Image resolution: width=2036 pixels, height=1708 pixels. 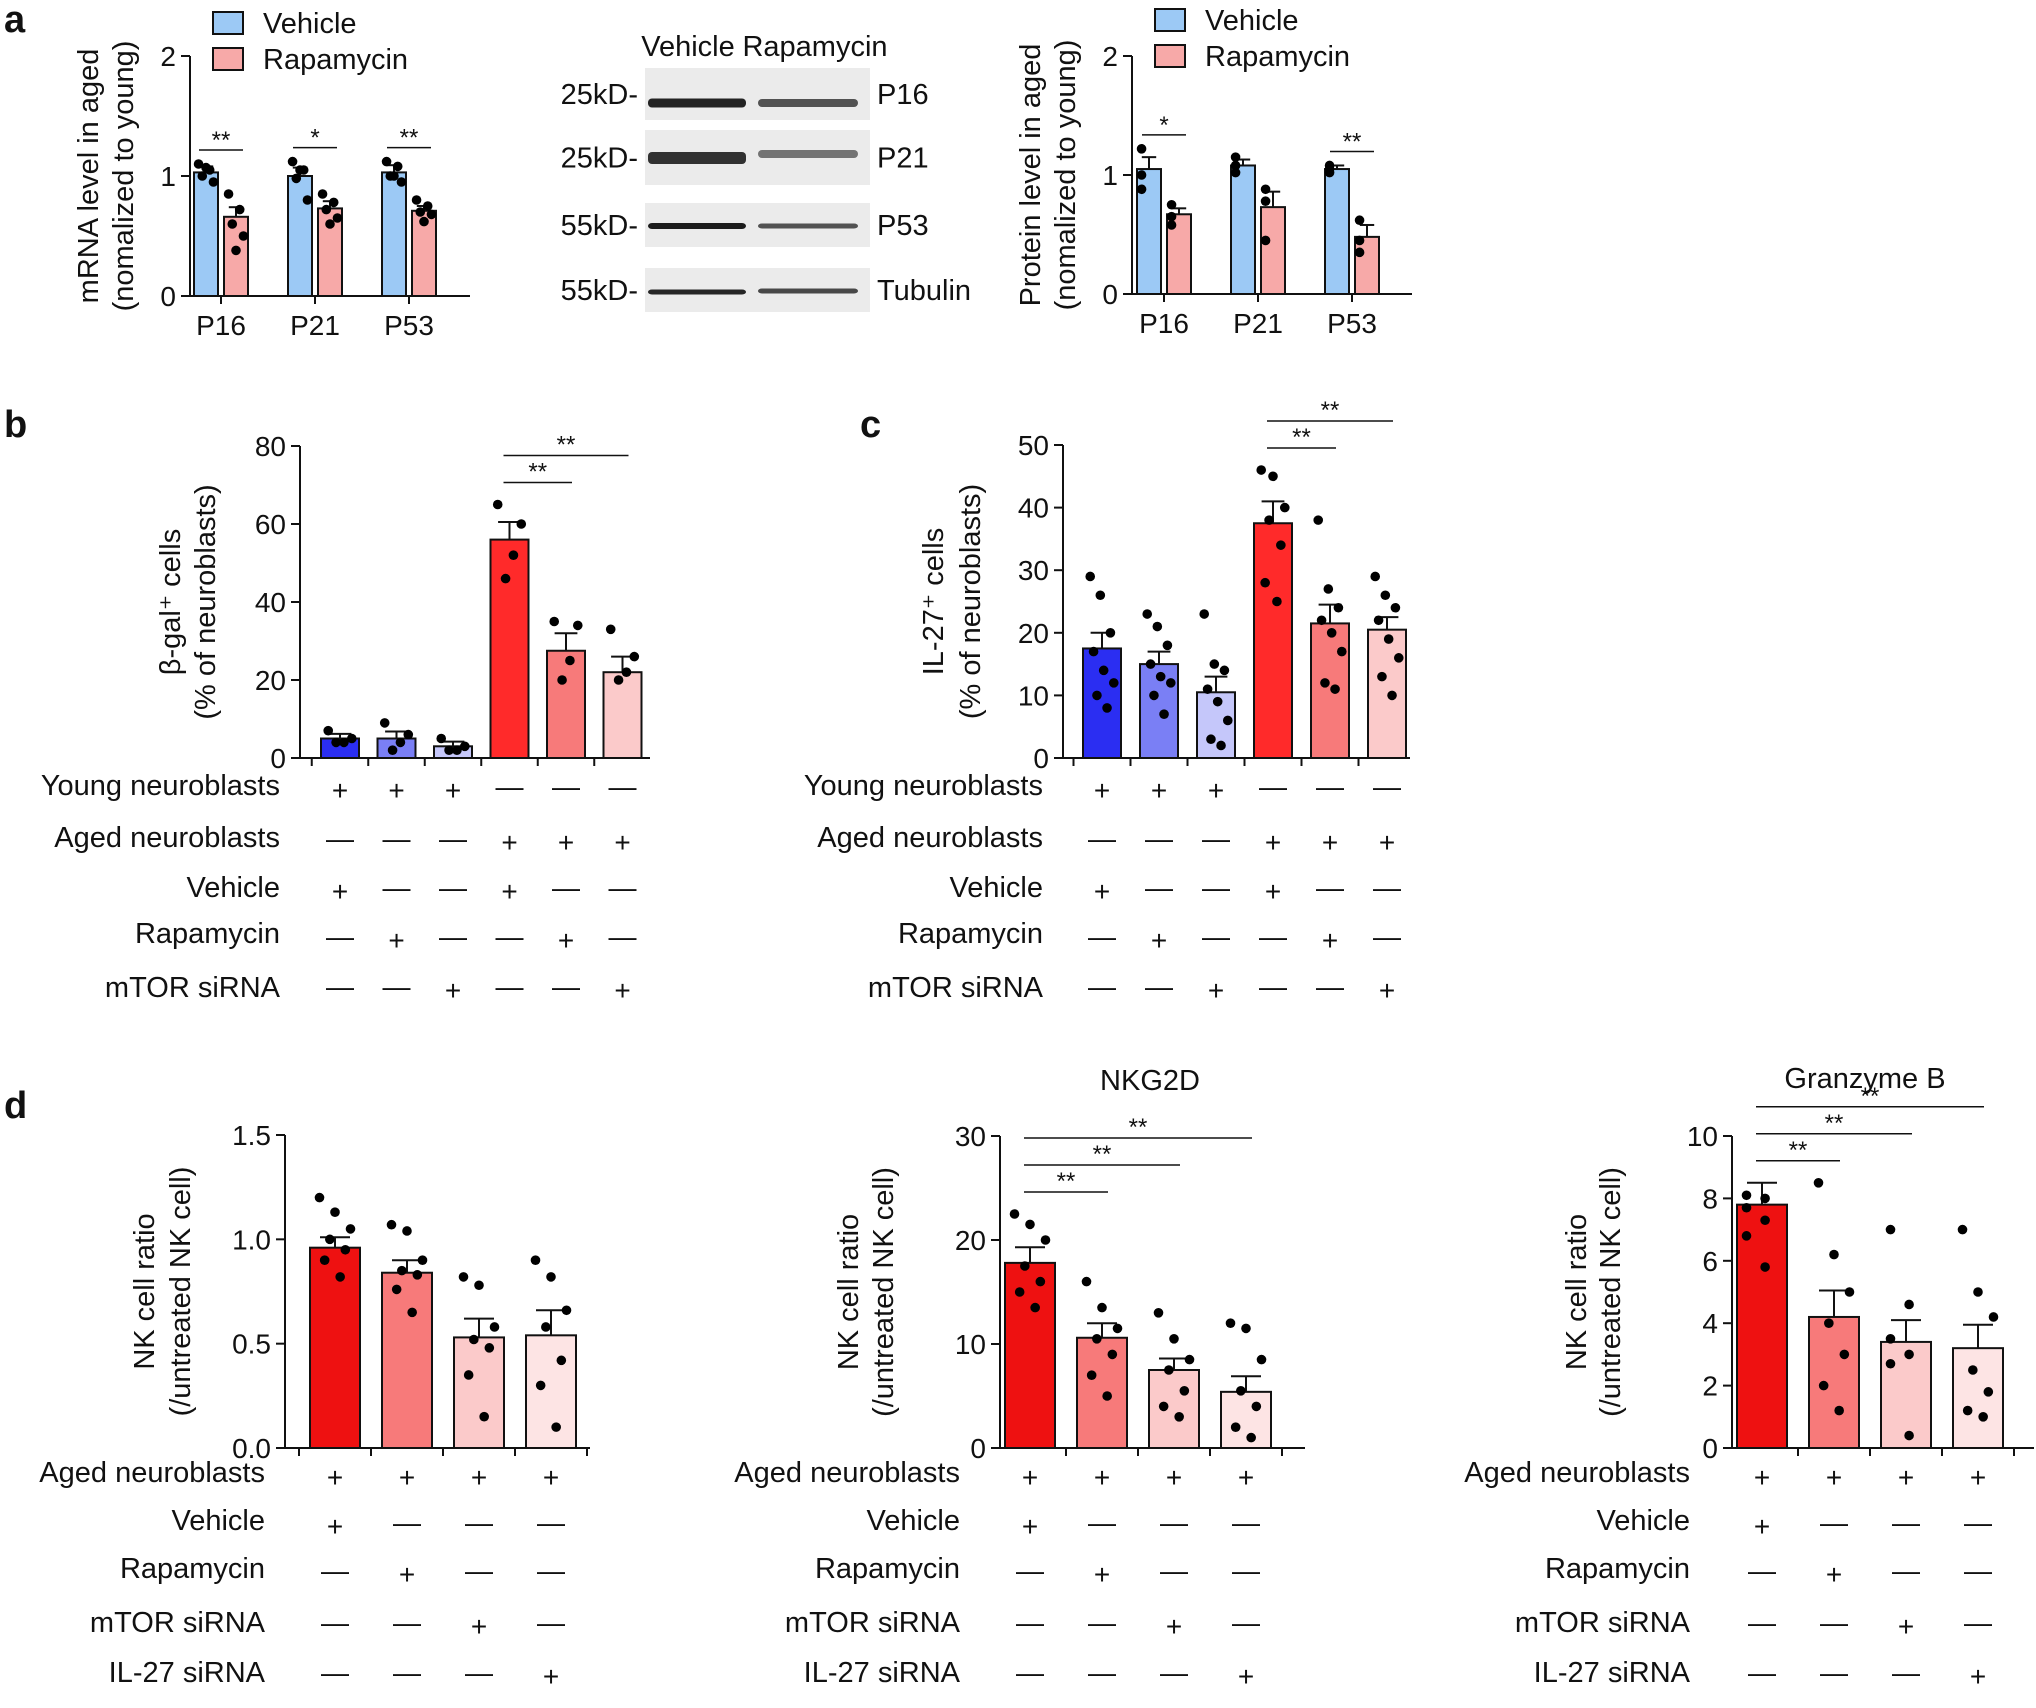 What do you see at coordinates (1252, 21) in the screenshot?
I see `legend-label-vehicle: Vehicle` at bounding box center [1252, 21].